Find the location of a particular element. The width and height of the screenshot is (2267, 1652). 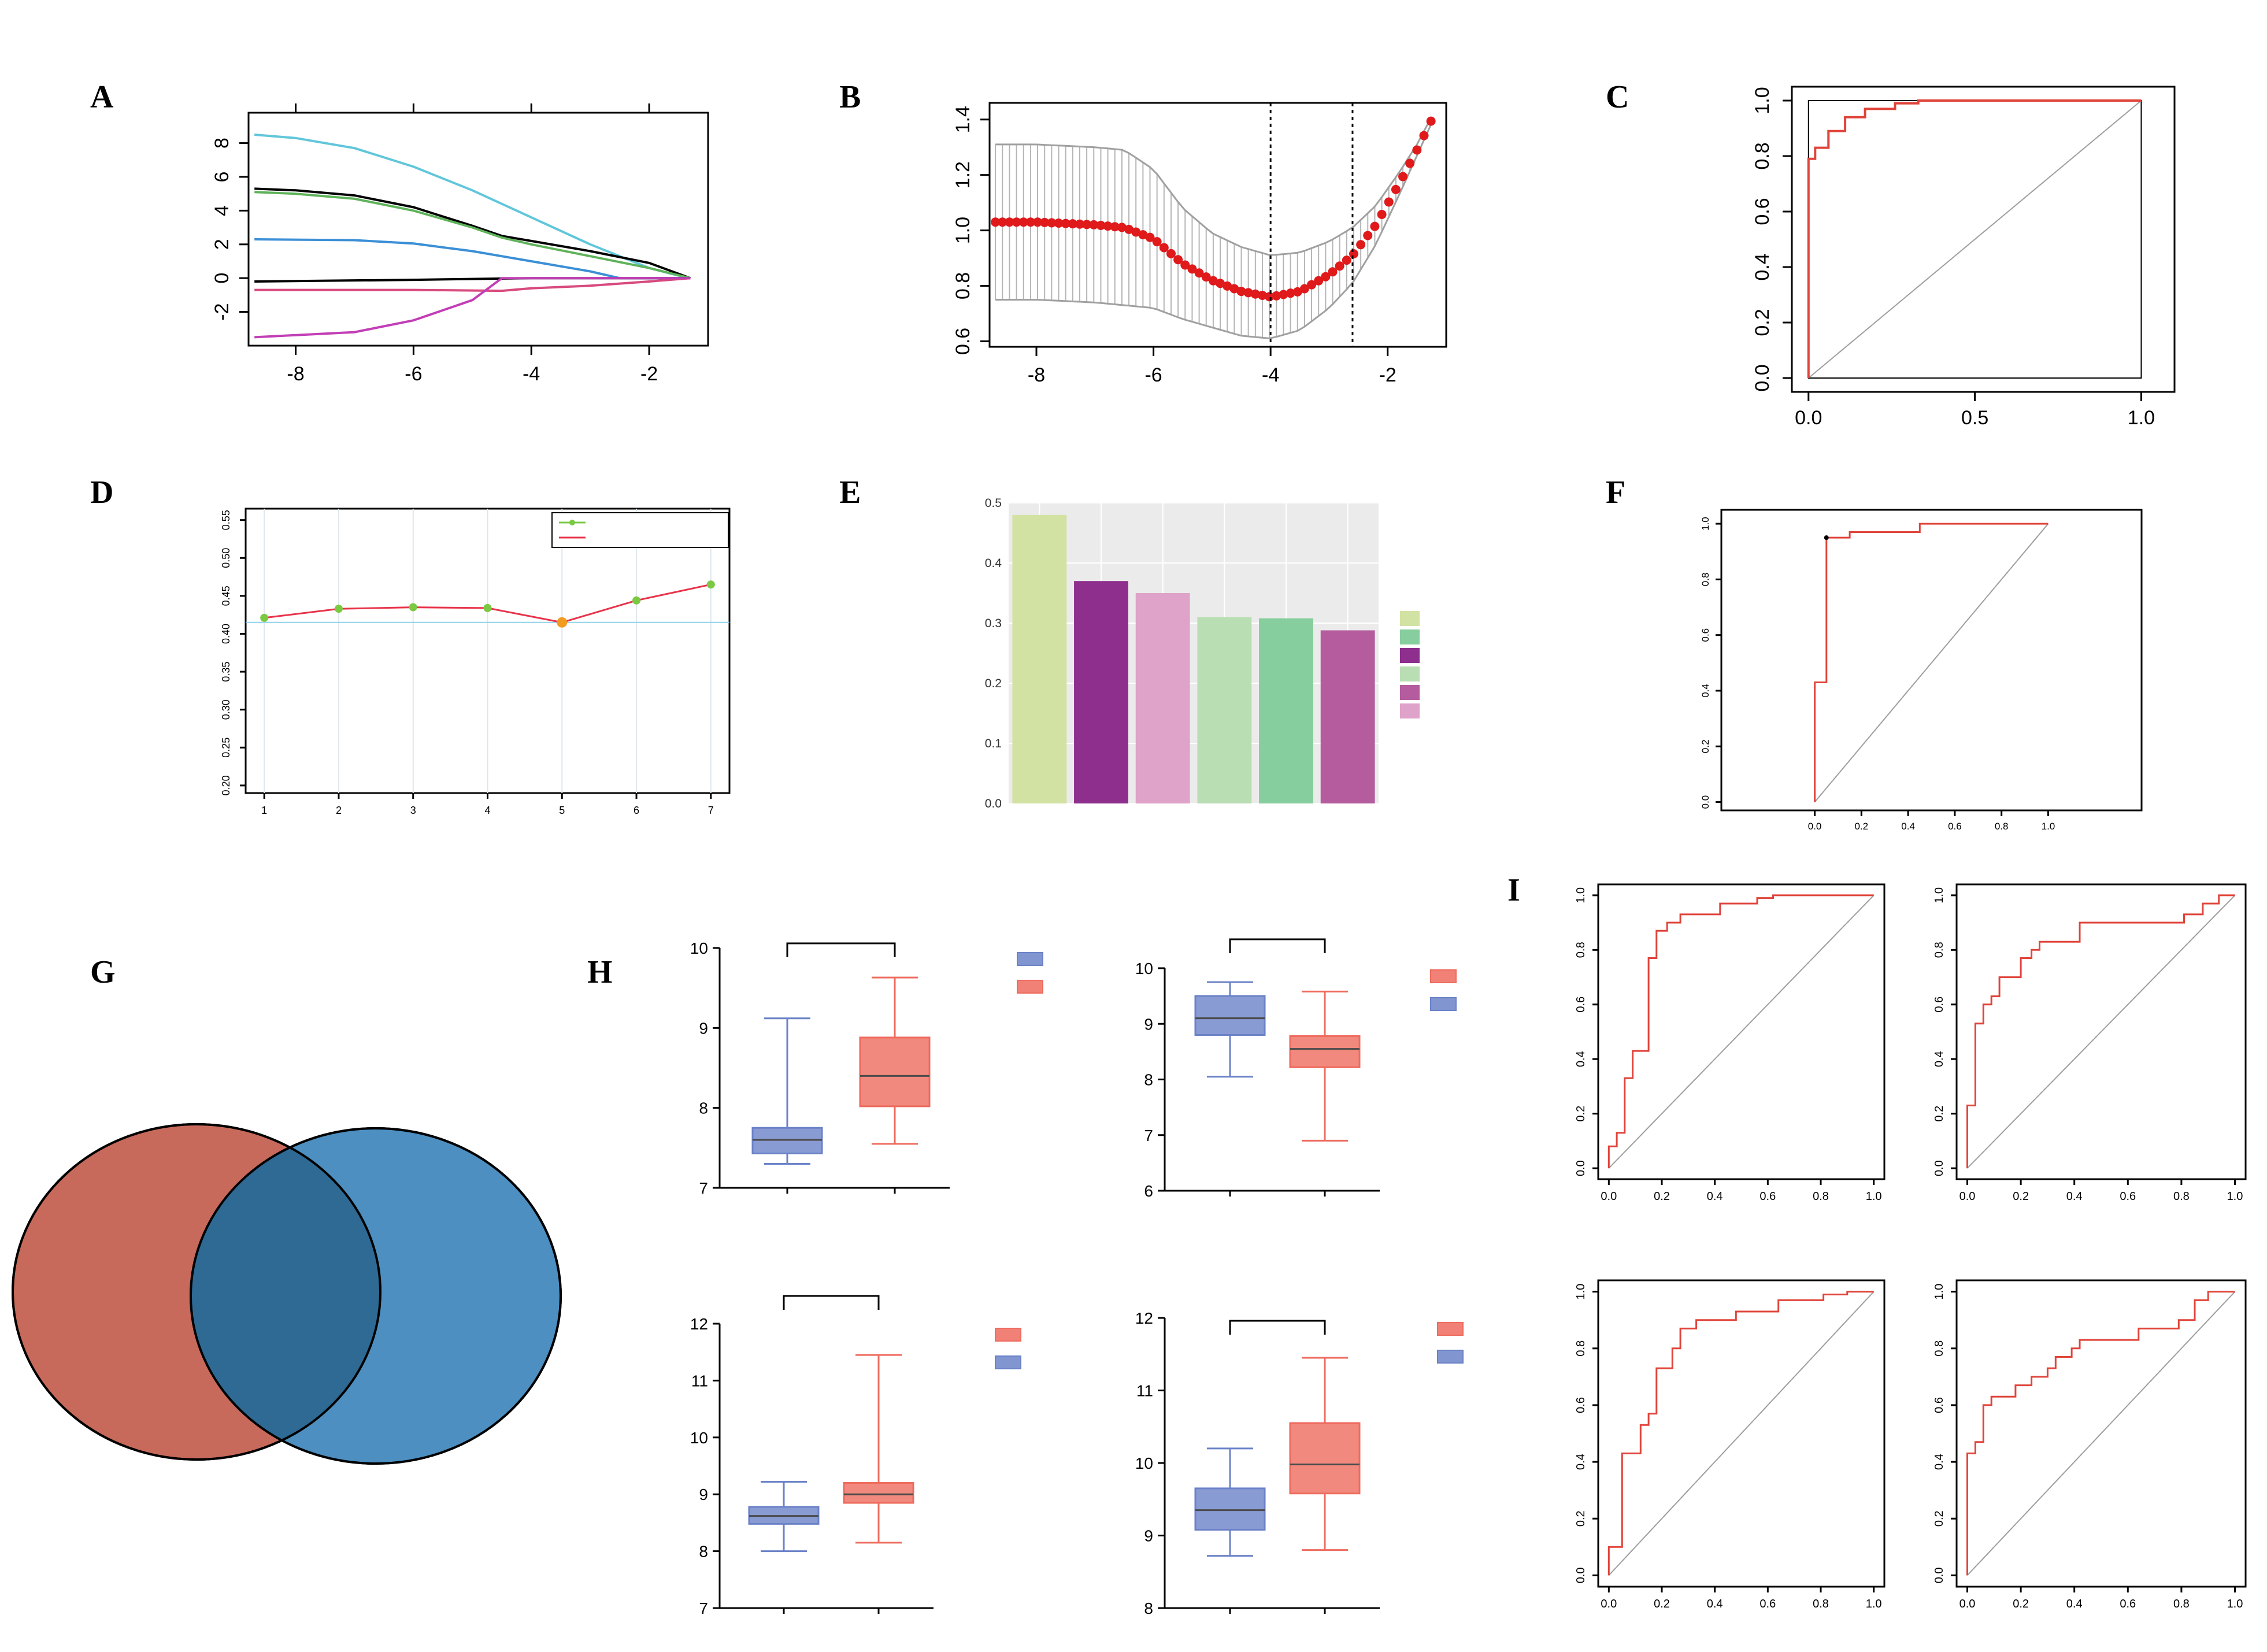

y-tick-label: 0.3 is located at coordinates (993, 623).